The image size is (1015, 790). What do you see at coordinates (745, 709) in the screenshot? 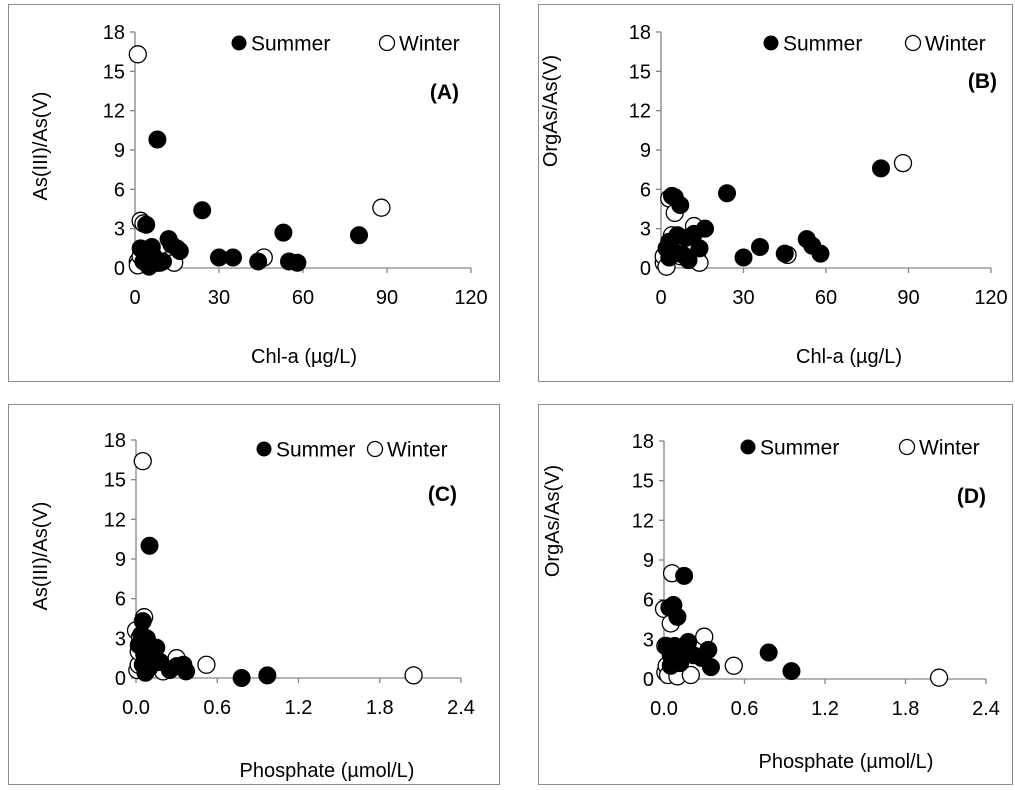
I see `x-tick-label: 0.6` at bounding box center [745, 709].